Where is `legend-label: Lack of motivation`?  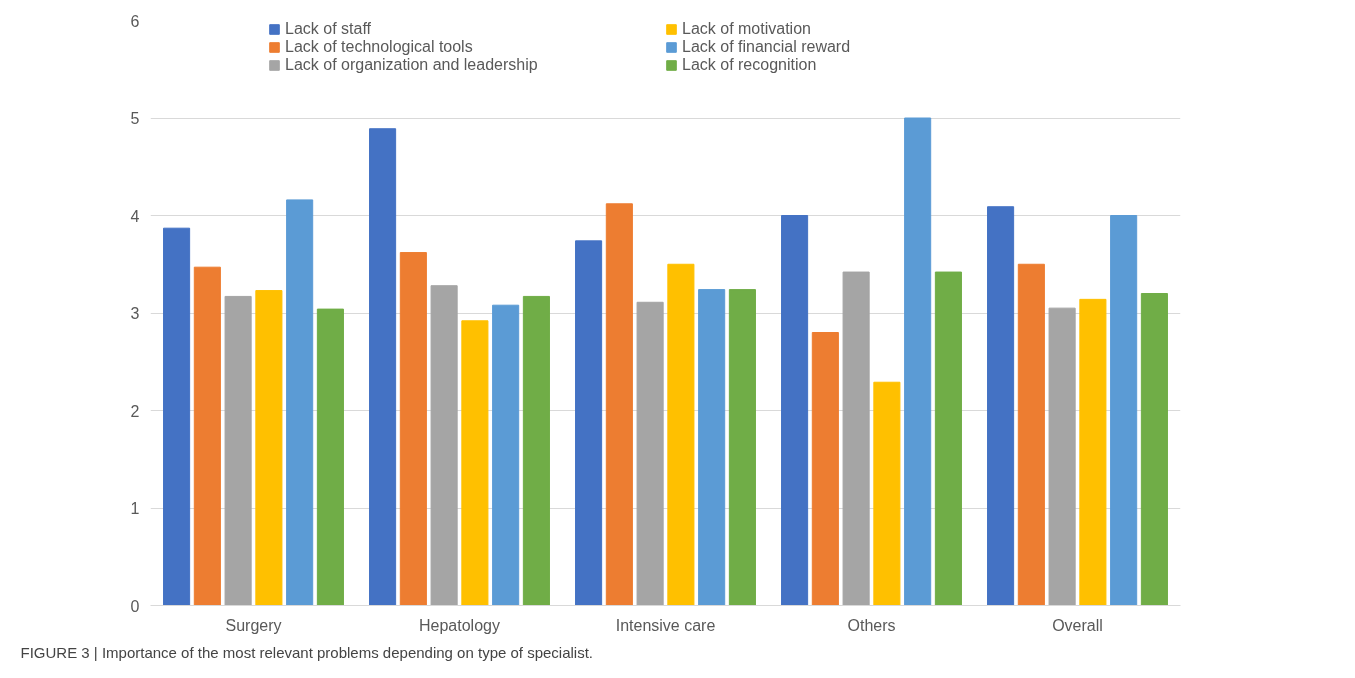
legend-label: Lack of motivation is located at coordinates (747, 29).